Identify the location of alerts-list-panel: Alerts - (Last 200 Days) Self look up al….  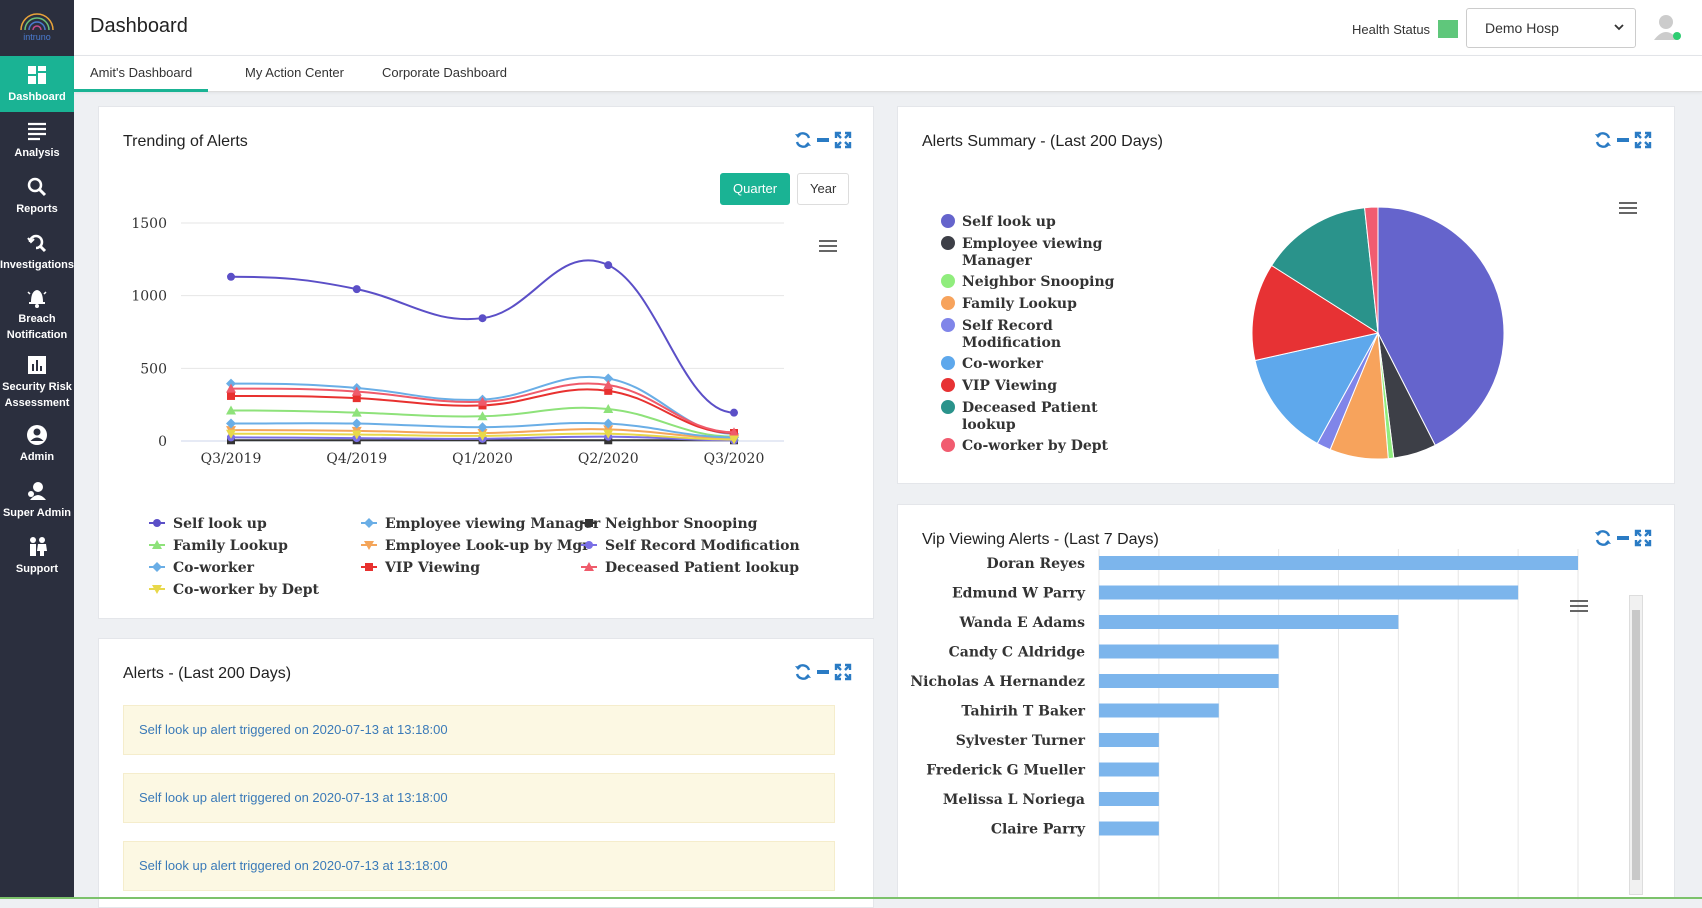
(486, 773).